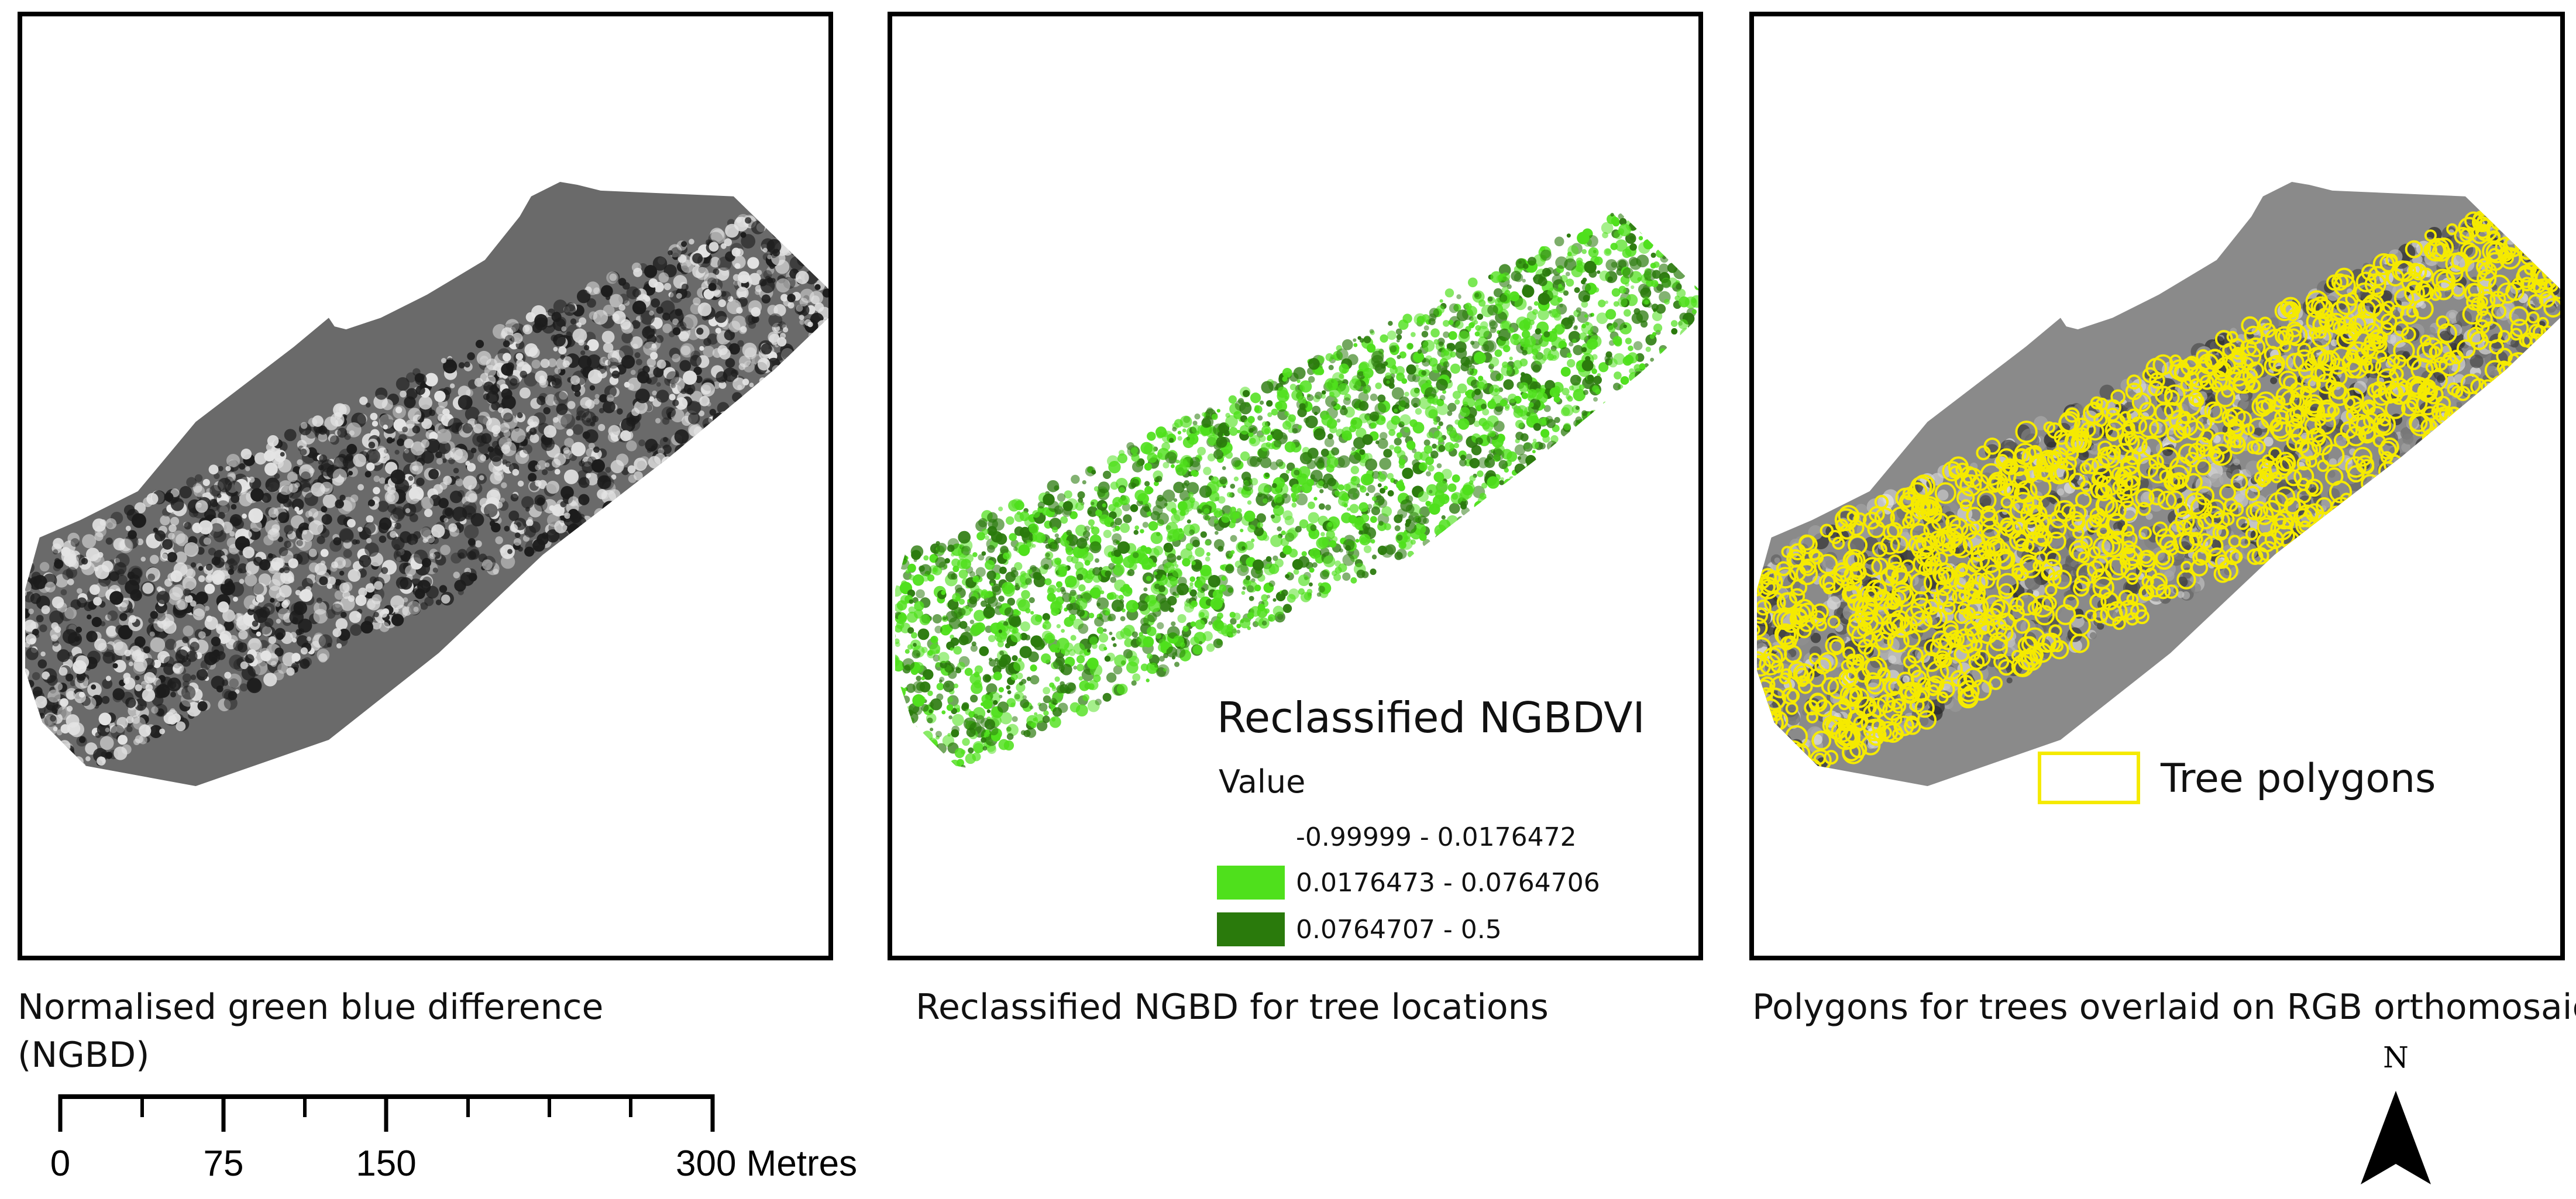 Image resolution: width=2576 pixels, height=1199 pixels. I want to click on legend-class-row: -0.99999 - 0.0176472, so click(1421, 837).